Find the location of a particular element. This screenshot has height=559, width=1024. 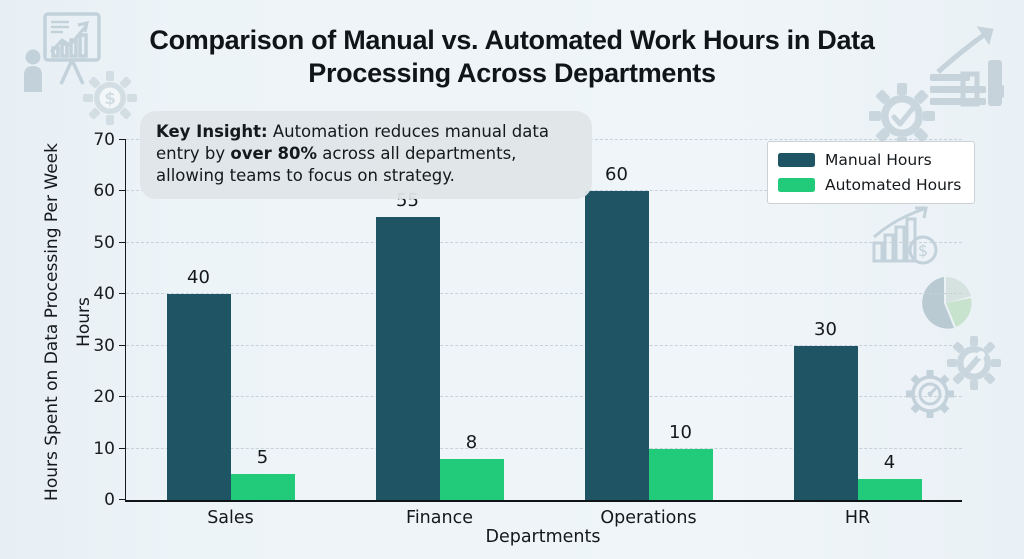

automated-bar-finance is located at coordinates (471, 479).